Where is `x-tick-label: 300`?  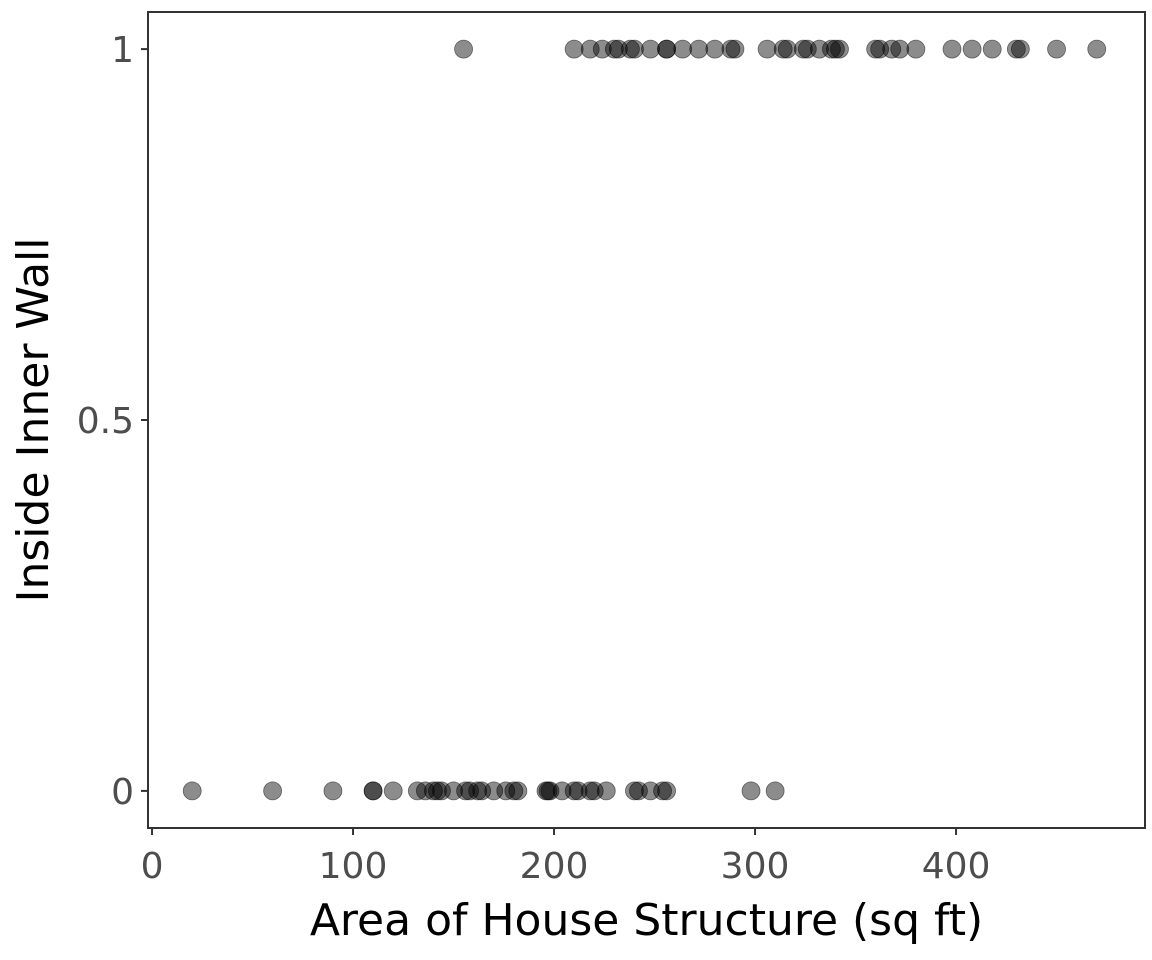
x-tick-label: 300 is located at coordinates (755, 866).